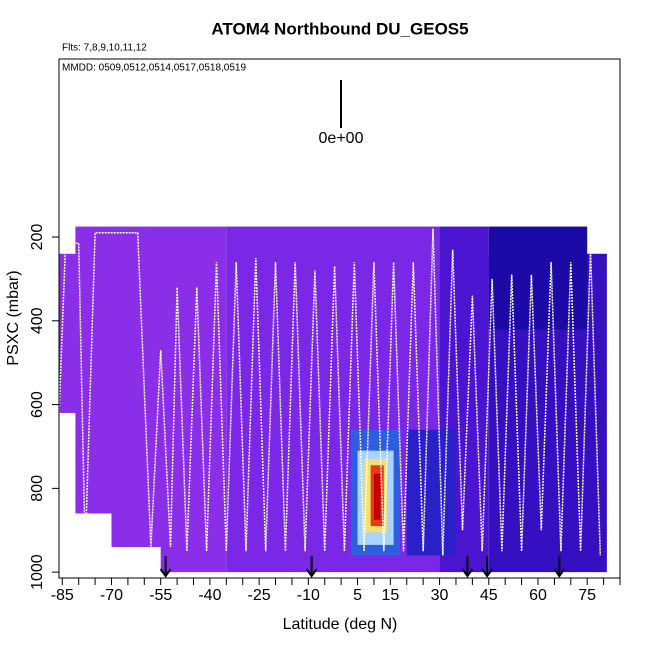 The height and width of the screenshot is (655, 650). I want to click on colorbar-label: 0e+00, so click(341, 138).